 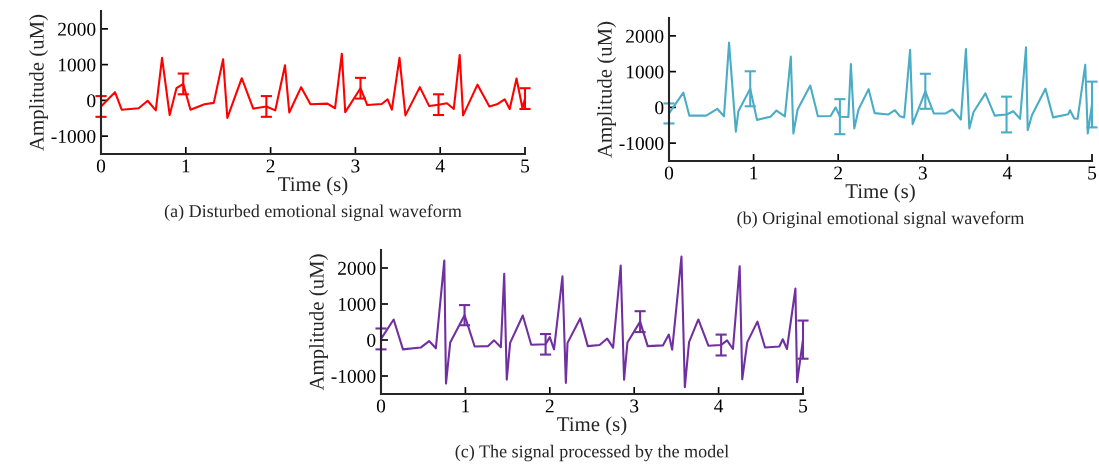 I want to click on text: (a) Disturbed emotional signal waveform, so click(x=313, y=212).